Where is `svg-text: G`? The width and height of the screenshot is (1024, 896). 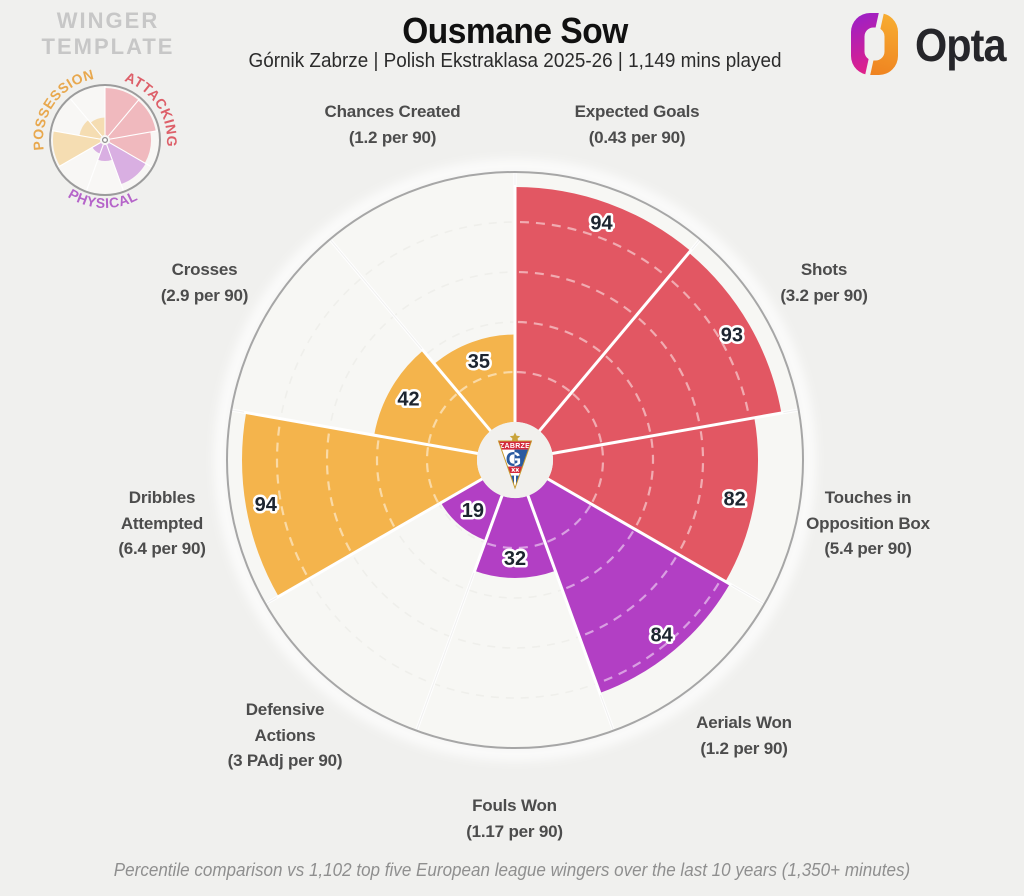
svg-text: G is located at coordinates (514, 460).